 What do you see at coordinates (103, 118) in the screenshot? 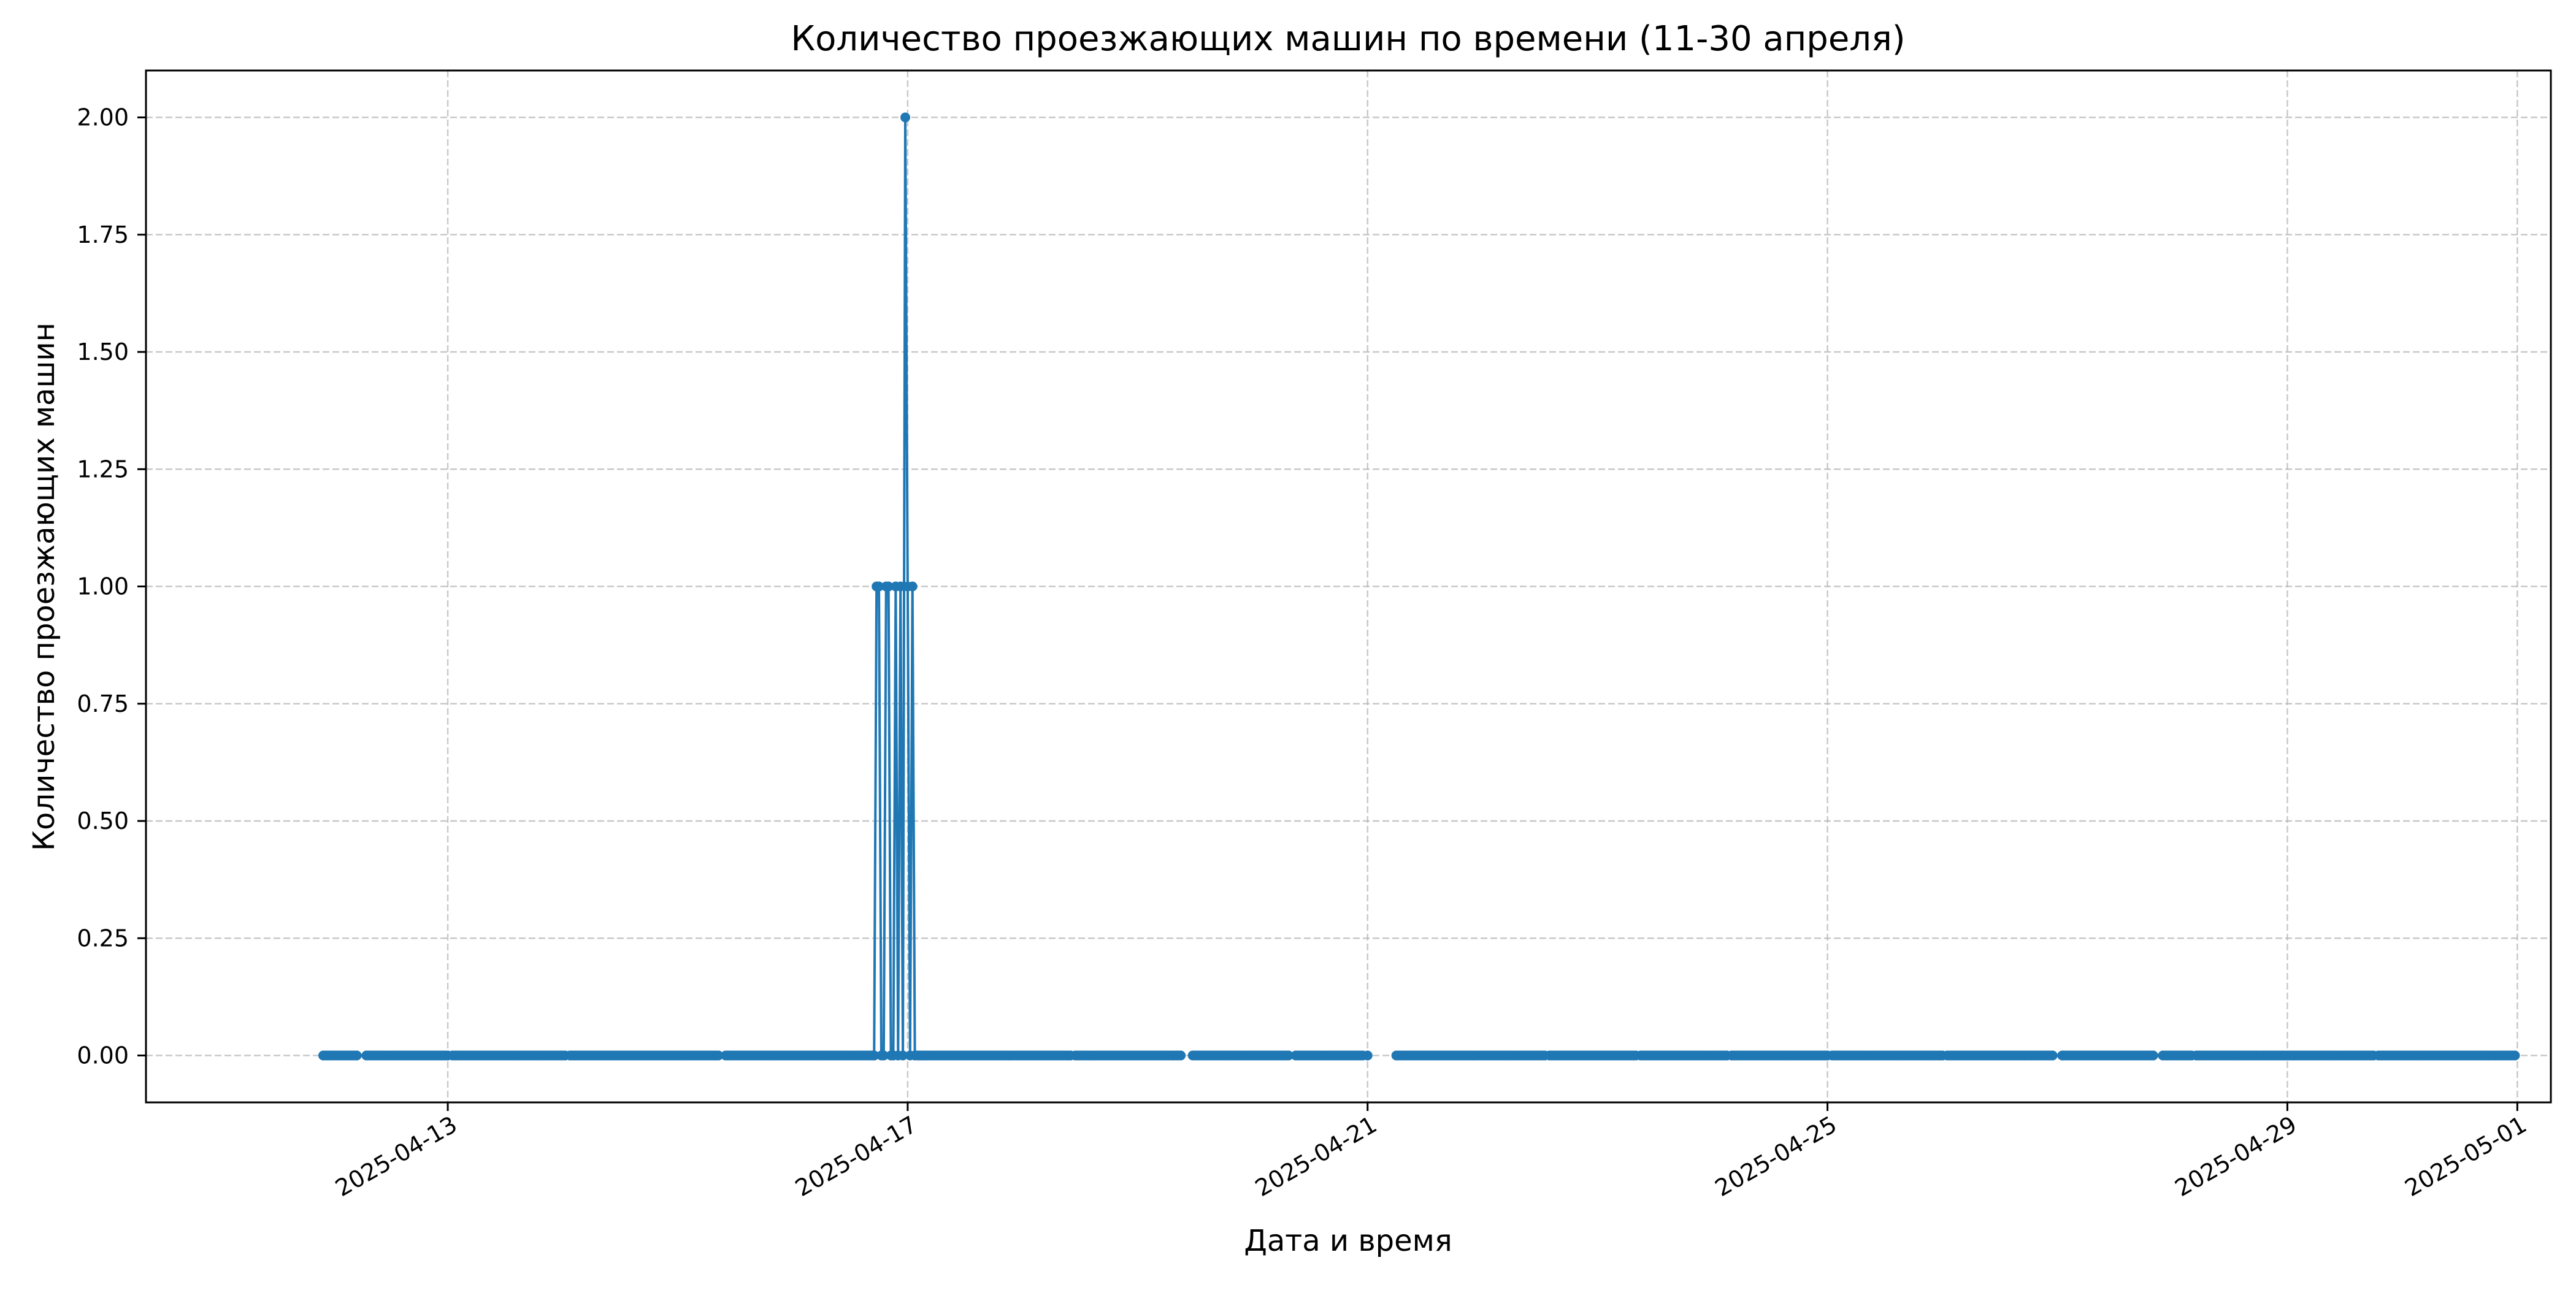
I see `y-tick-label: 2.00` at bounding box center [103, 118].